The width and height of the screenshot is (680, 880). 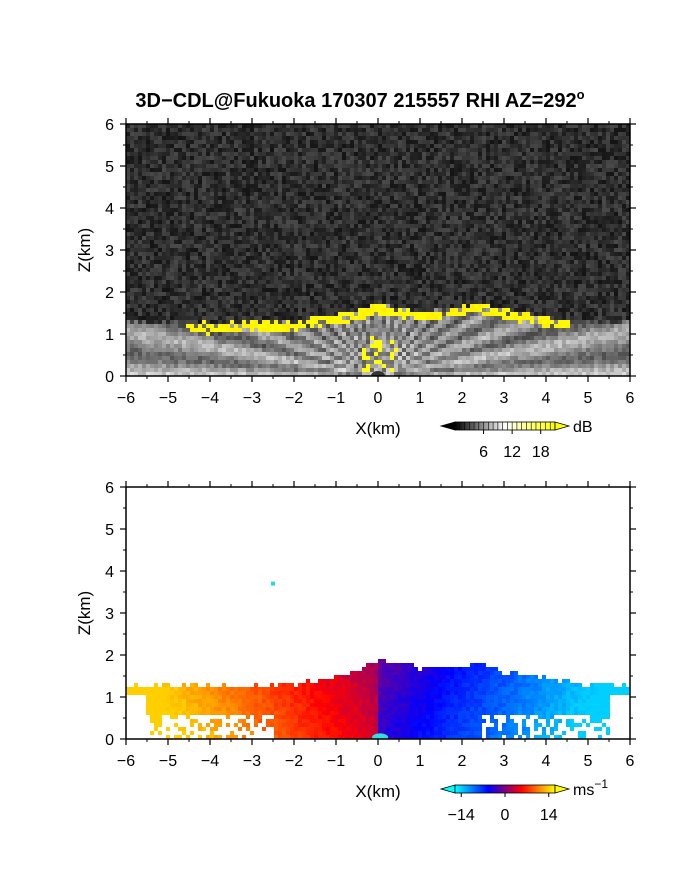 What do you see at coordinates (273, 583) in the screenshot?
I see `isolated-point` at bounding box center [273, 583].